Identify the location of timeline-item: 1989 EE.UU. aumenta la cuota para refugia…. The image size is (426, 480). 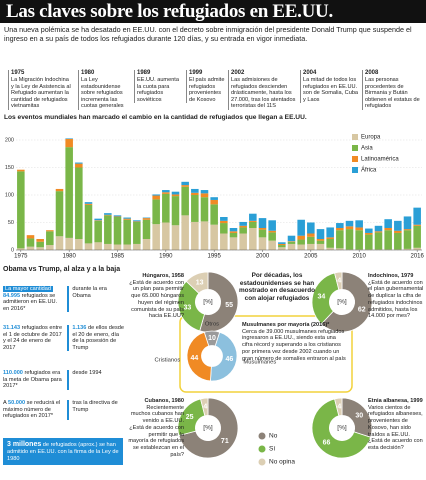
(159, 87).